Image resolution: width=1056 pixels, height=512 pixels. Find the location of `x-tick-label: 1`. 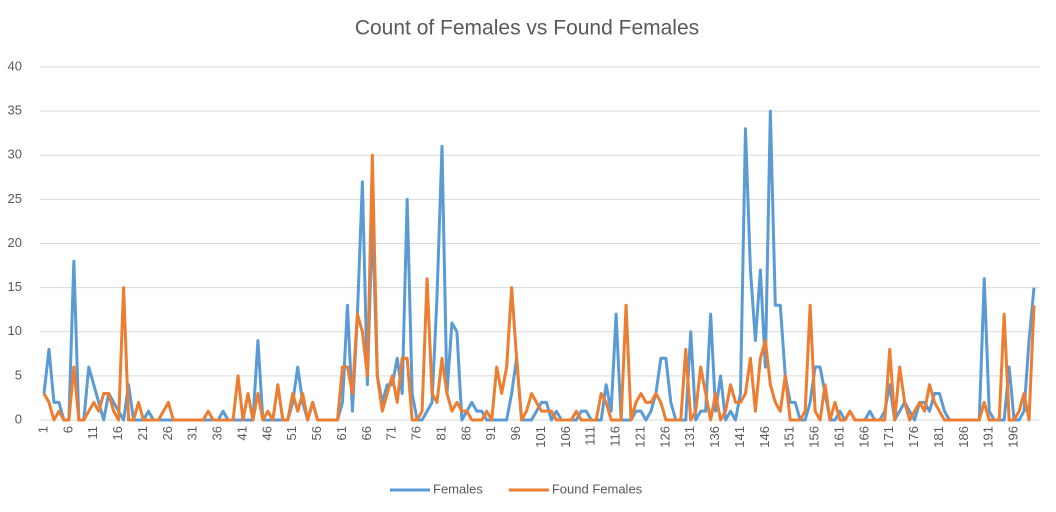

x-tick-label: 1 is located at coordinates (42, 429).